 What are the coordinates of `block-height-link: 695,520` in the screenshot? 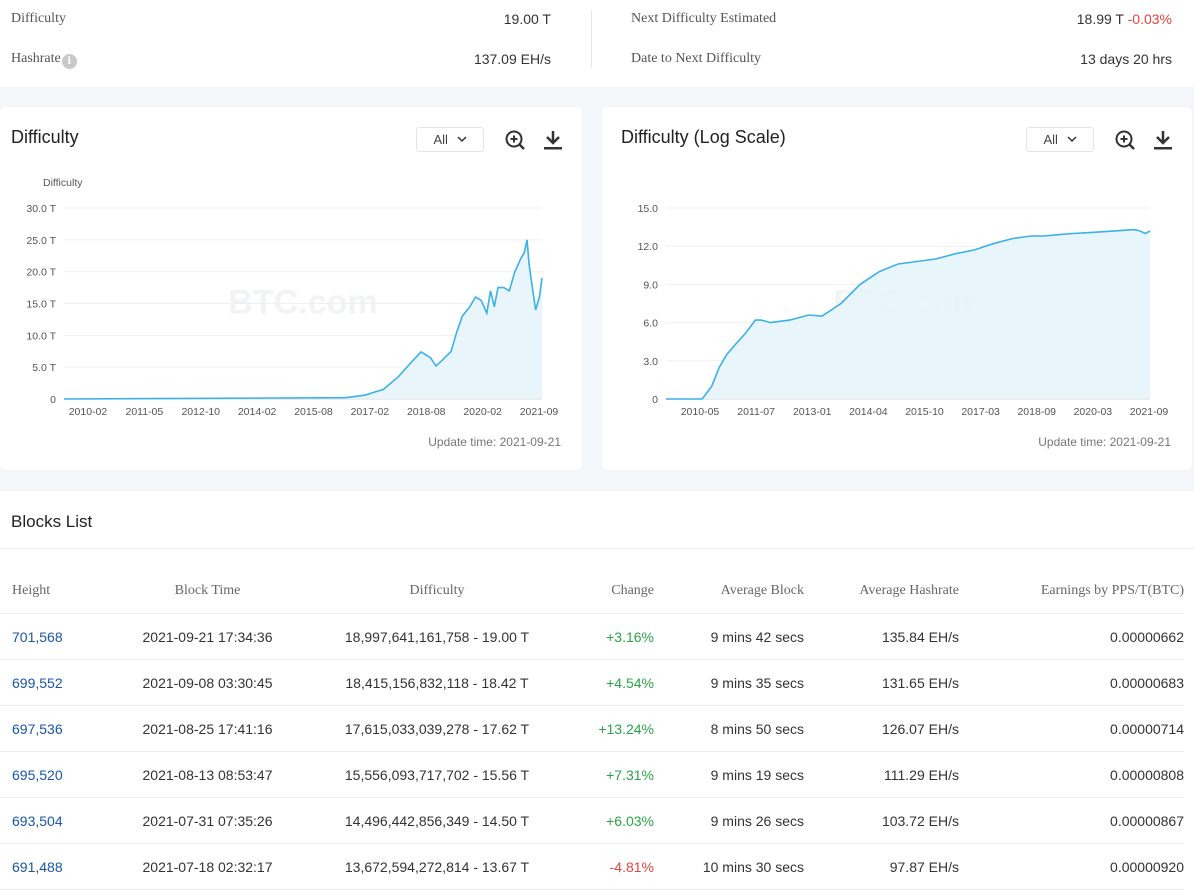 It's located at (37, 774).